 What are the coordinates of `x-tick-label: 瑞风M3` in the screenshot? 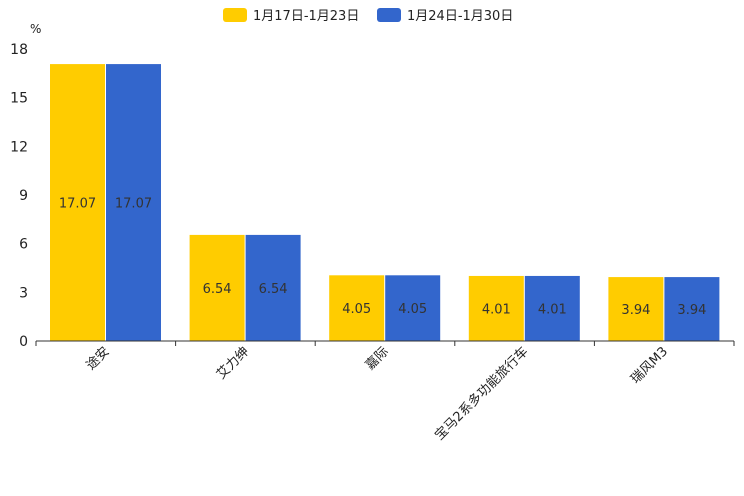 It's located at (649, 365).